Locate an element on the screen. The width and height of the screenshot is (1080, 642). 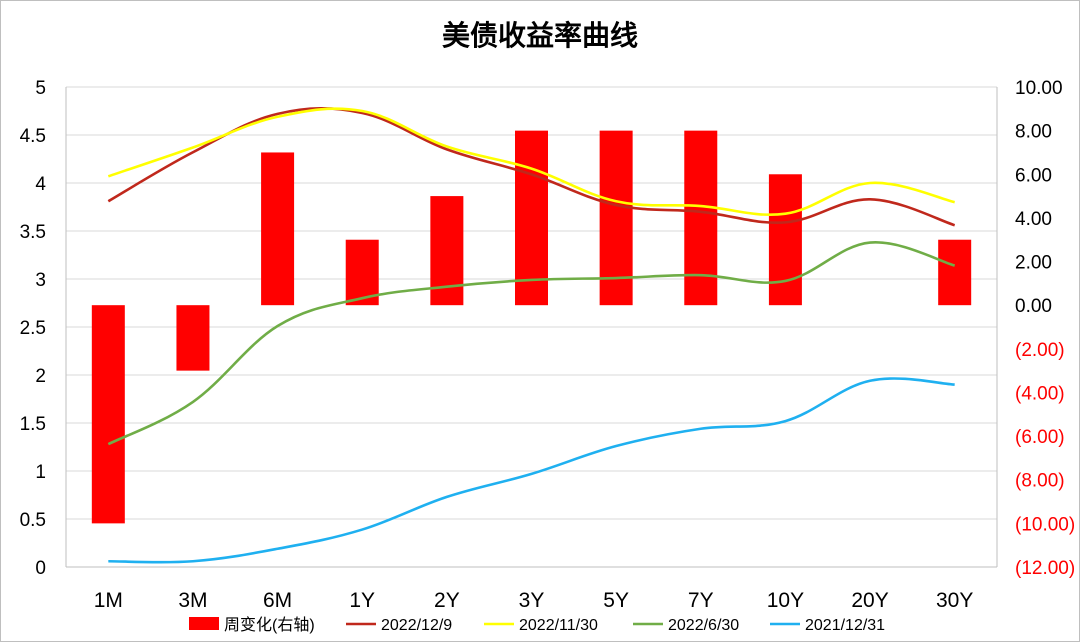
x-tick-label: 3Y is located at coordinates (532, 600).